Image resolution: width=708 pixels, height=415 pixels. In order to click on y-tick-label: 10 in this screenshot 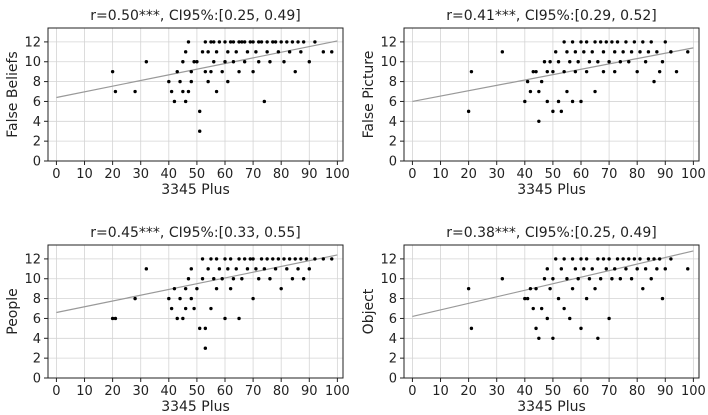, I will do `click(388, 62)`.